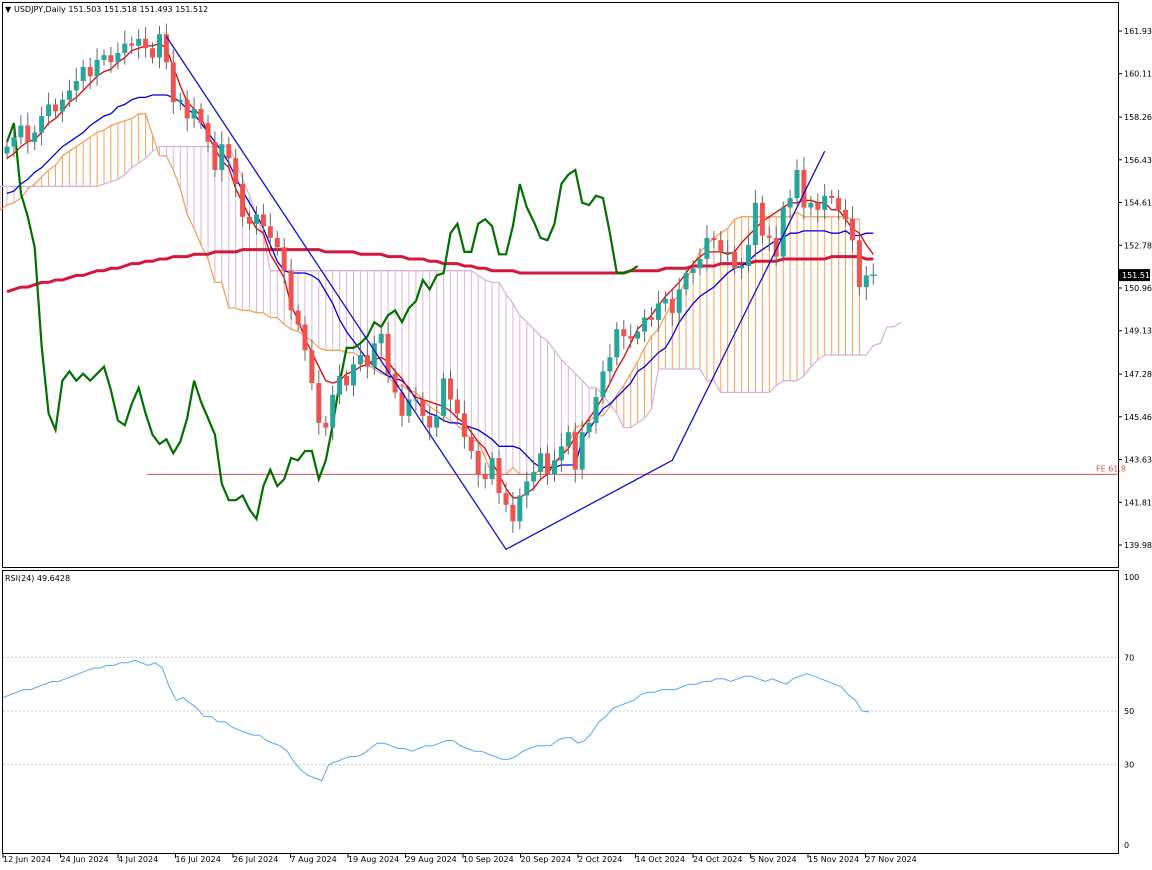  Describe the element at coordinates (27, 859) in the screenshot. I see `time-tick-label: 12 Jun 2024` at that location.